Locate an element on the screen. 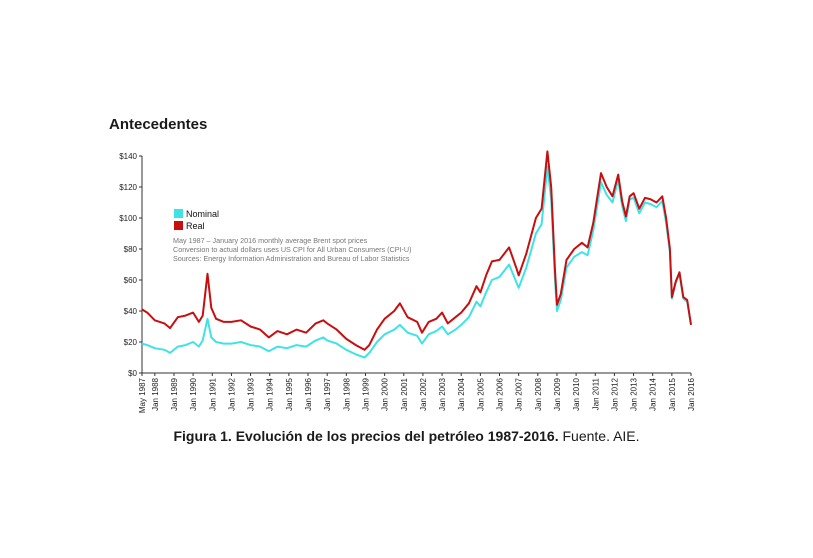 The height and width of the screenshot is (558, 813). x-tick-label: Jan 1994 is located at coordinates (270, 393).